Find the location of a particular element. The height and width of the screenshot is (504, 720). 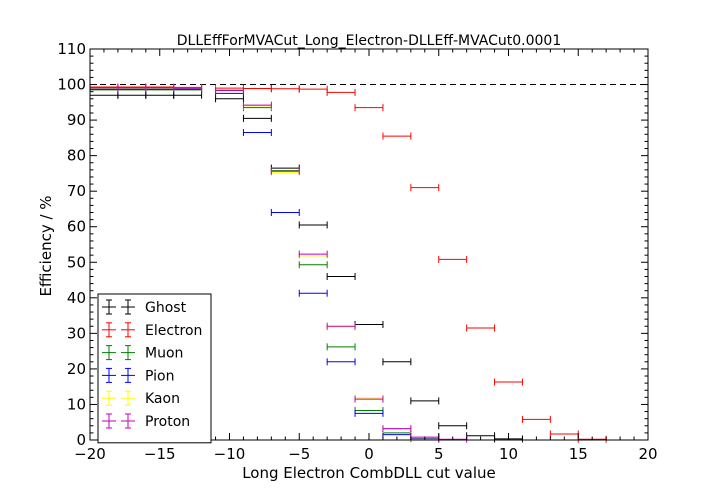

y-tick-label: 20 is located at coordinates (76, 369).